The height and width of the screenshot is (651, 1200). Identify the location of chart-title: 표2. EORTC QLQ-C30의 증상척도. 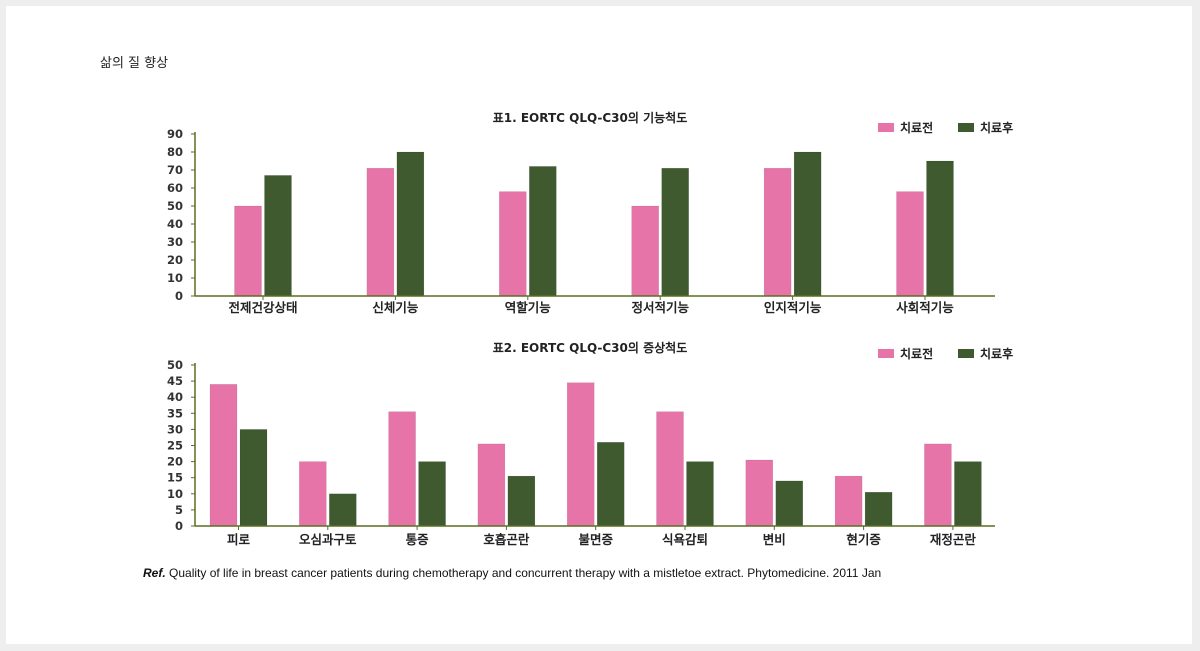
(590, 347).